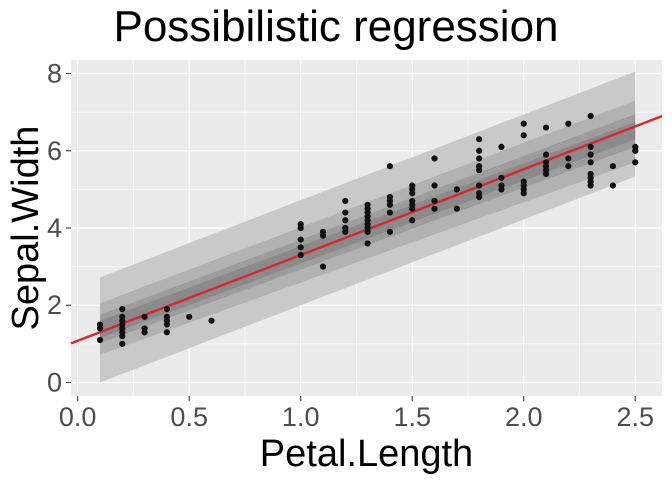 The height and width of the screenshot is (480, 672). I want to click on x-axis-label: Petal.Length, so click(366, 454).